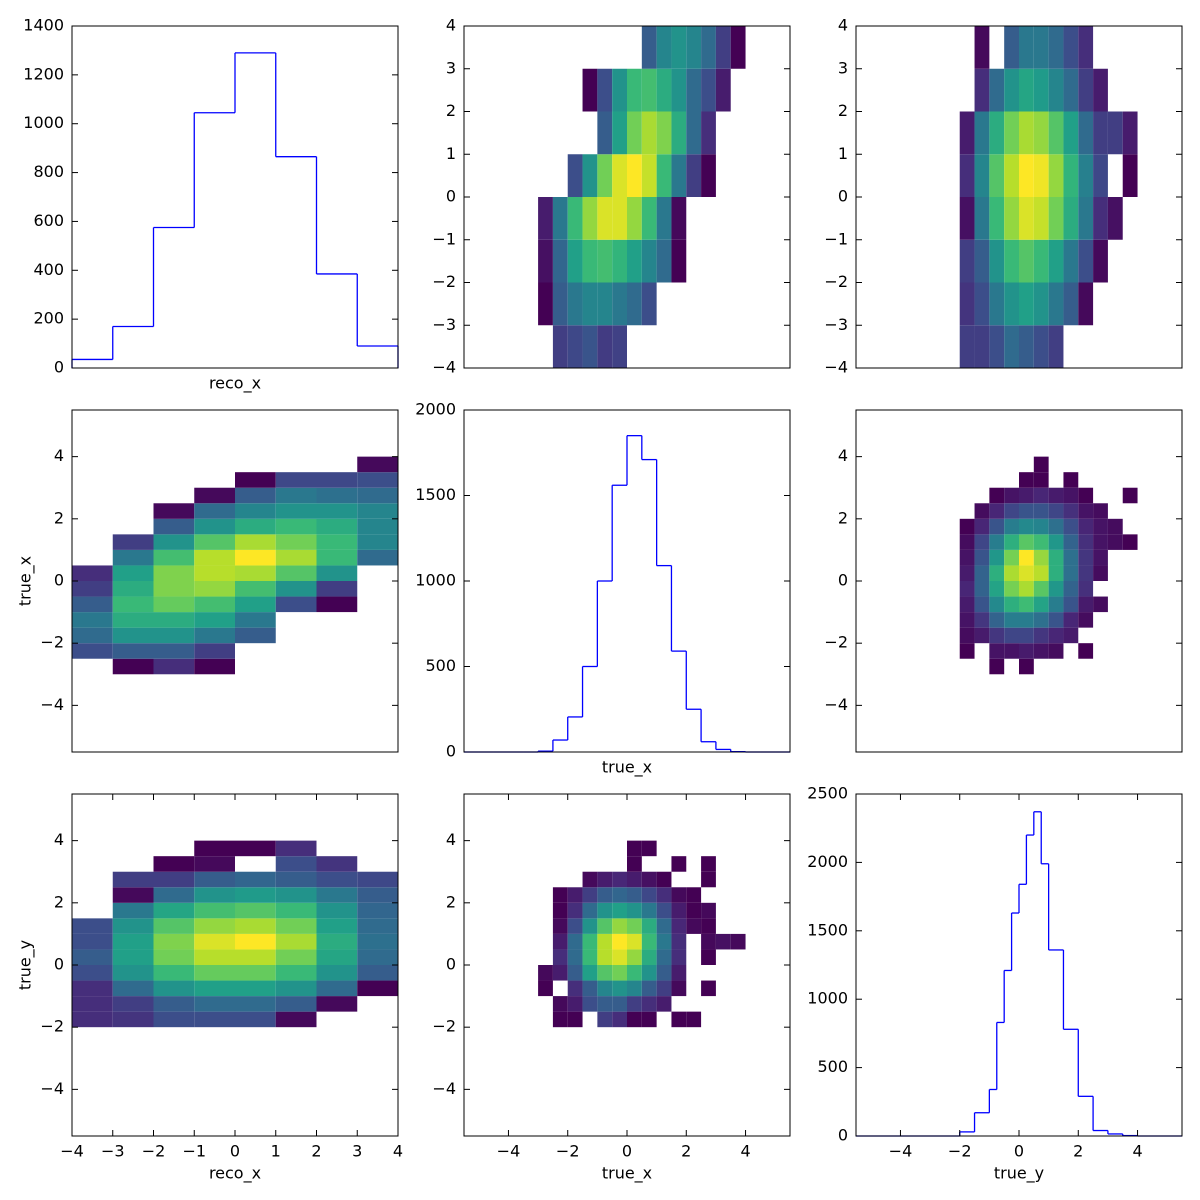 Image resolution: width=1200 pixels, height=1200 pixels. I want to click on y-tick-label: 500, so click(832, 1066).